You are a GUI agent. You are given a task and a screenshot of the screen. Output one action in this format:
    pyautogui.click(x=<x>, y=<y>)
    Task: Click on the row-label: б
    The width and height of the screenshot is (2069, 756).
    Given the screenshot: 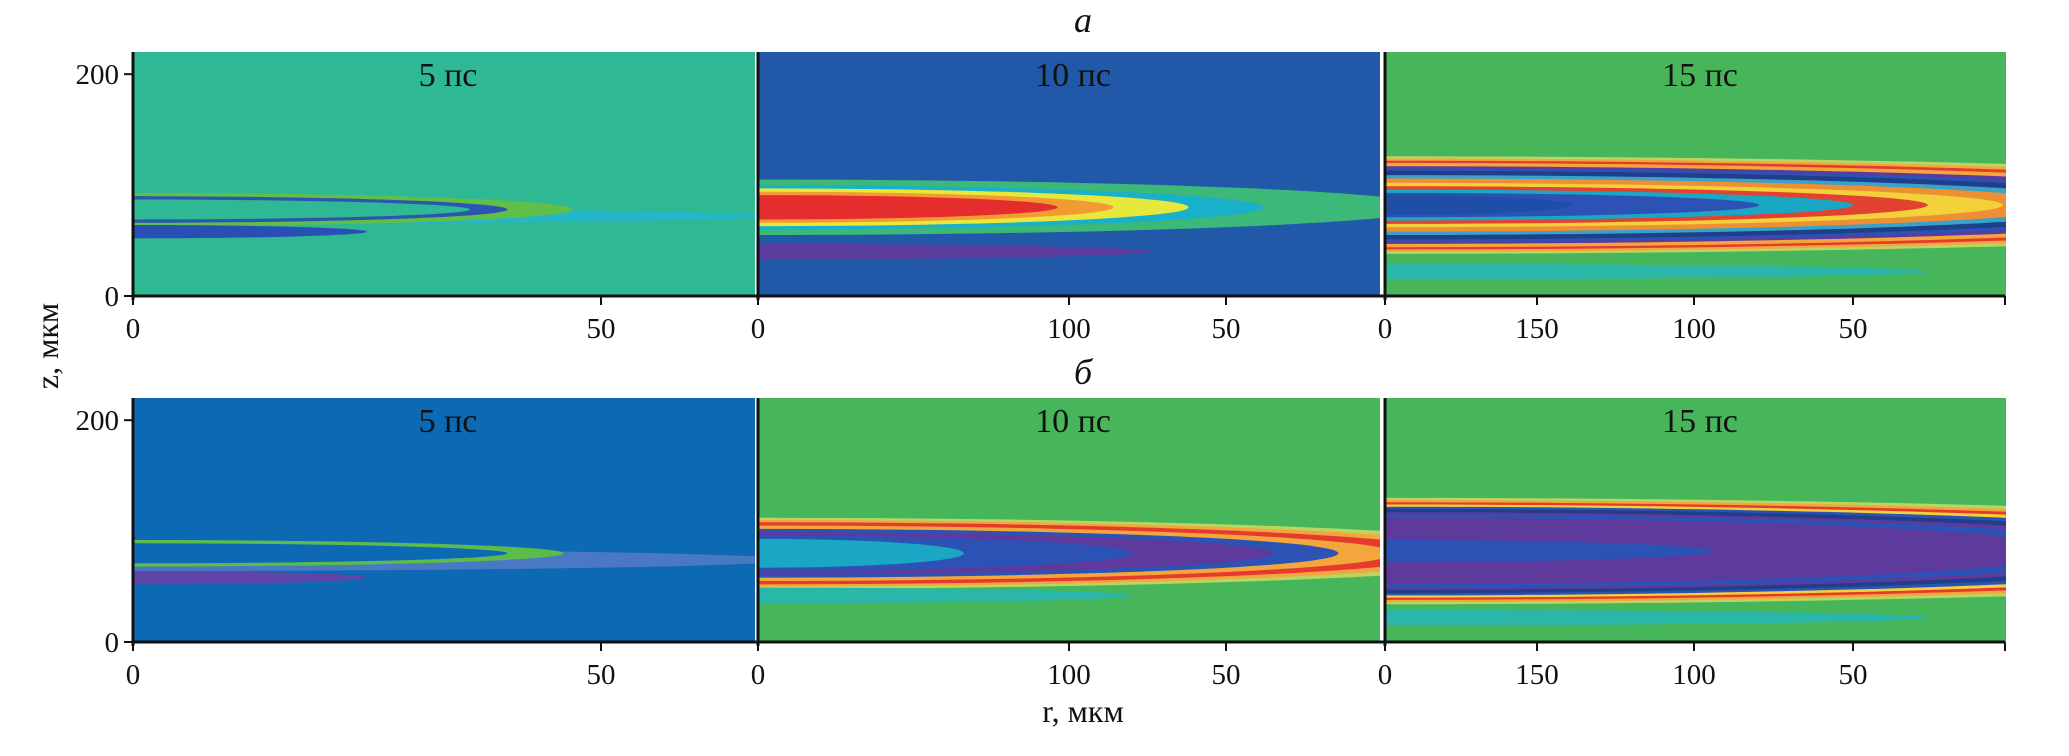 What is the action you would take?
    pyautogui.click(x=1084, y=372)
    